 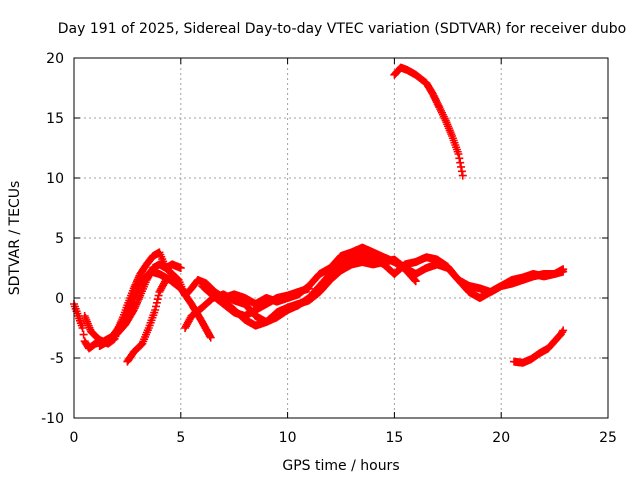 I want to click on x-tick-label: 25, so click(x=608, y=438).